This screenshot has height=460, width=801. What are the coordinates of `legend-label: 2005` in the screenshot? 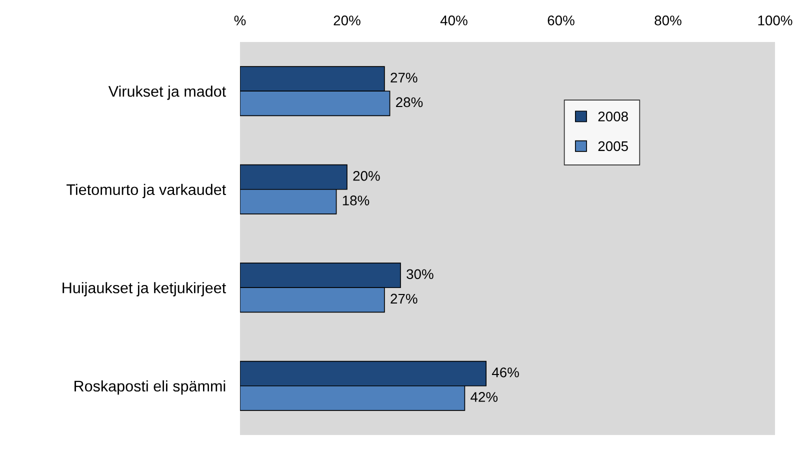 It's located at (613, 146).